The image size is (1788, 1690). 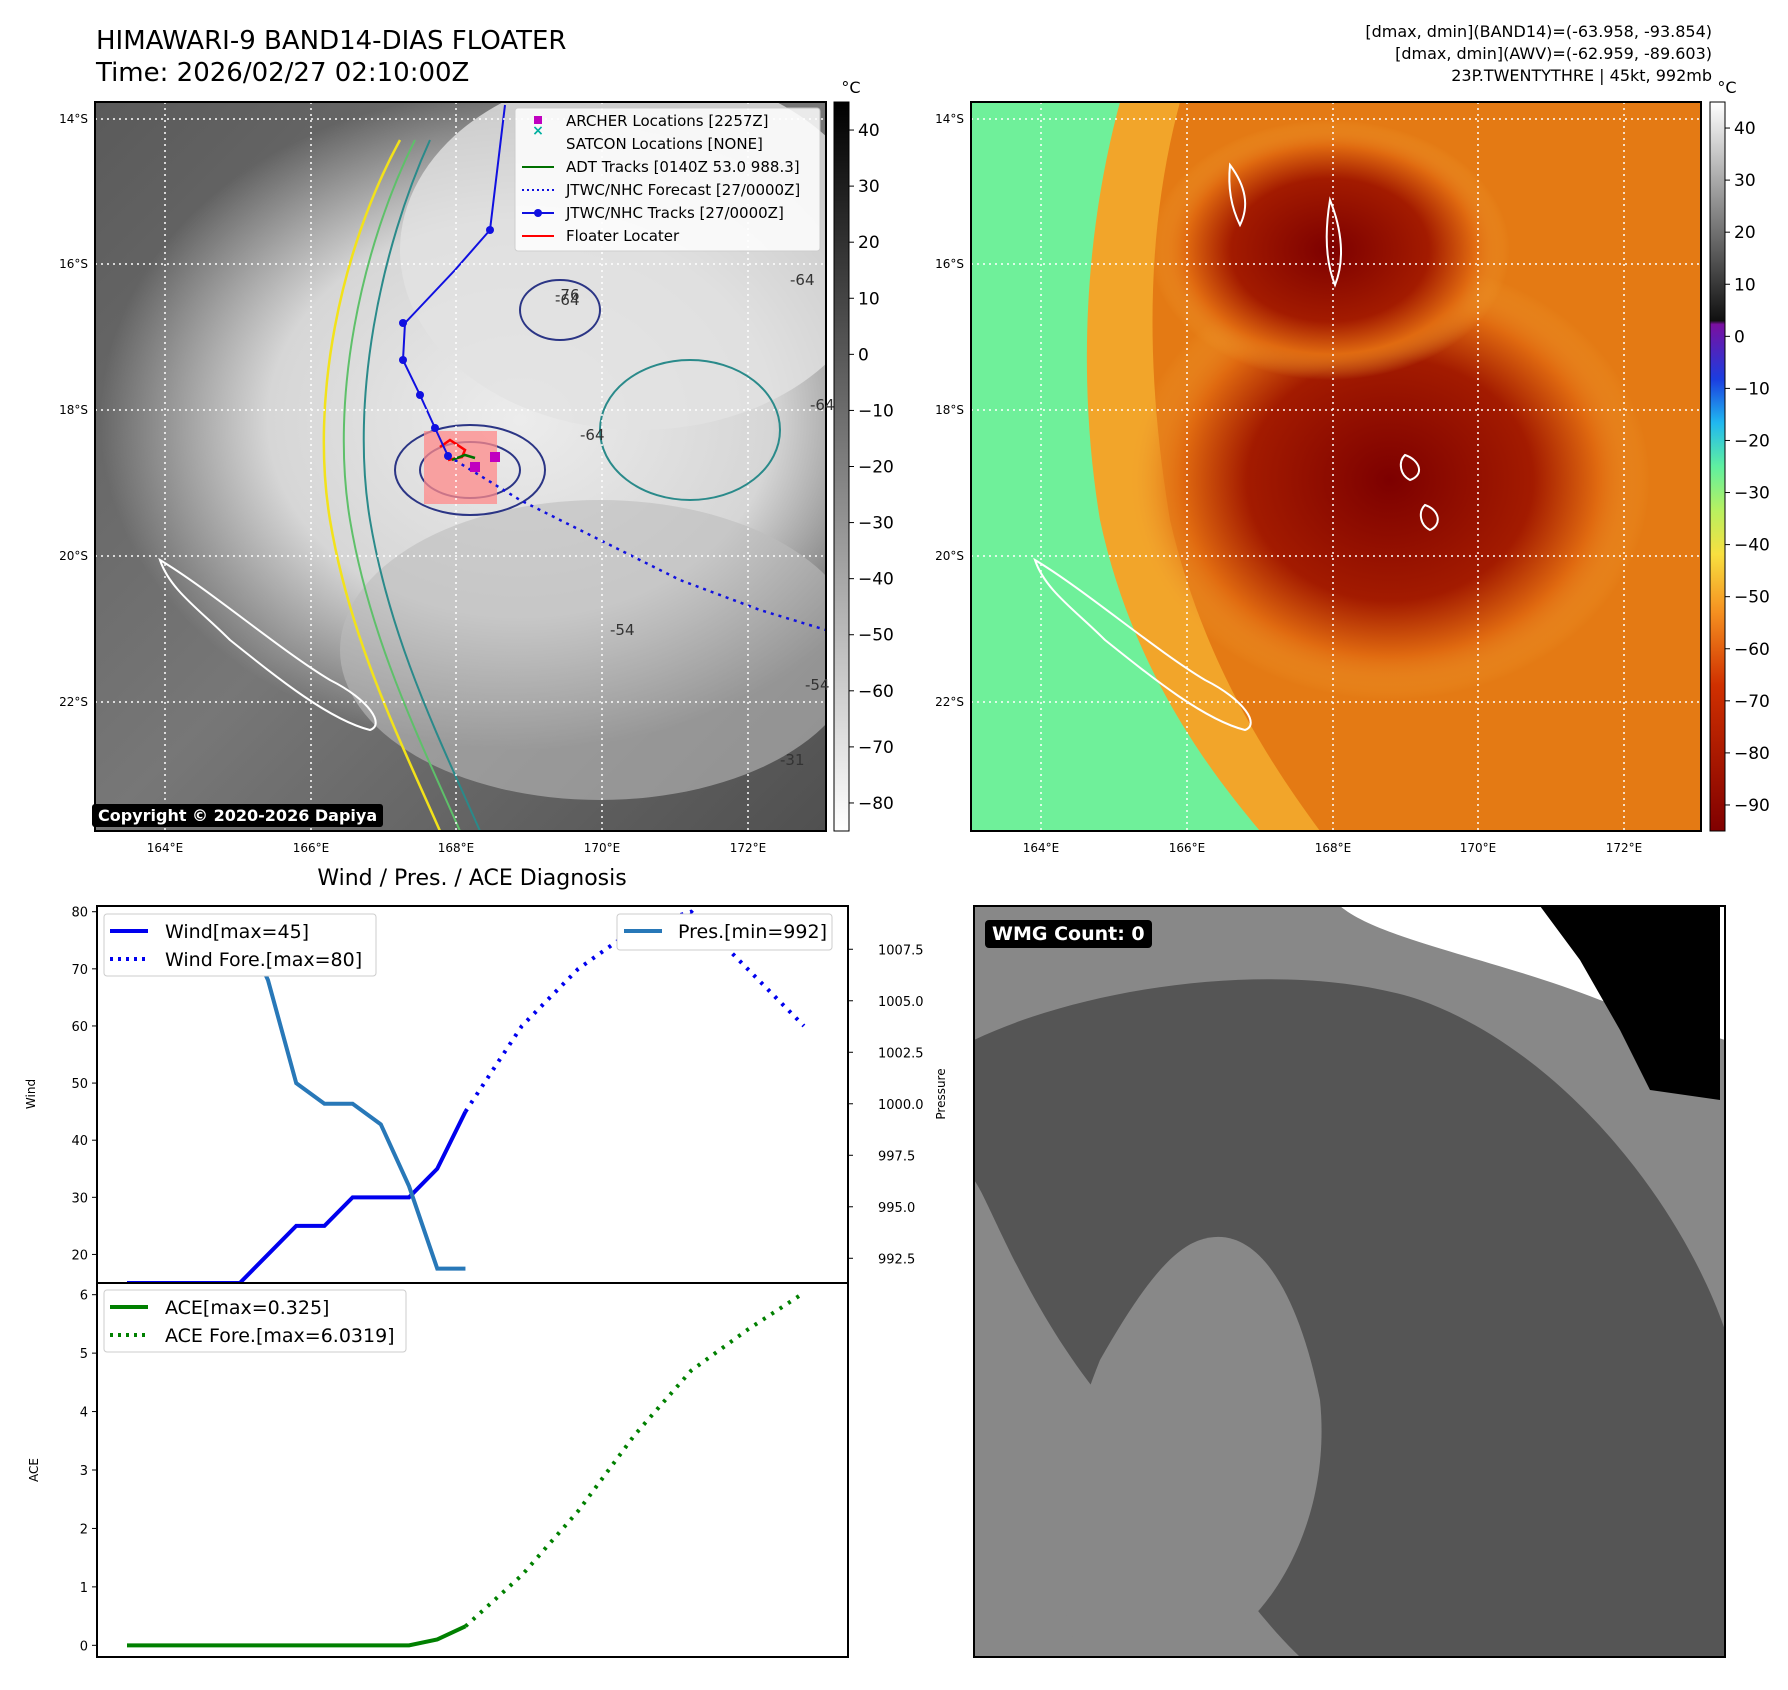 What do you see at coordinates (792, 760) in the screenshot?
I see `svg-text: -31` at bounding box center [792, 760].